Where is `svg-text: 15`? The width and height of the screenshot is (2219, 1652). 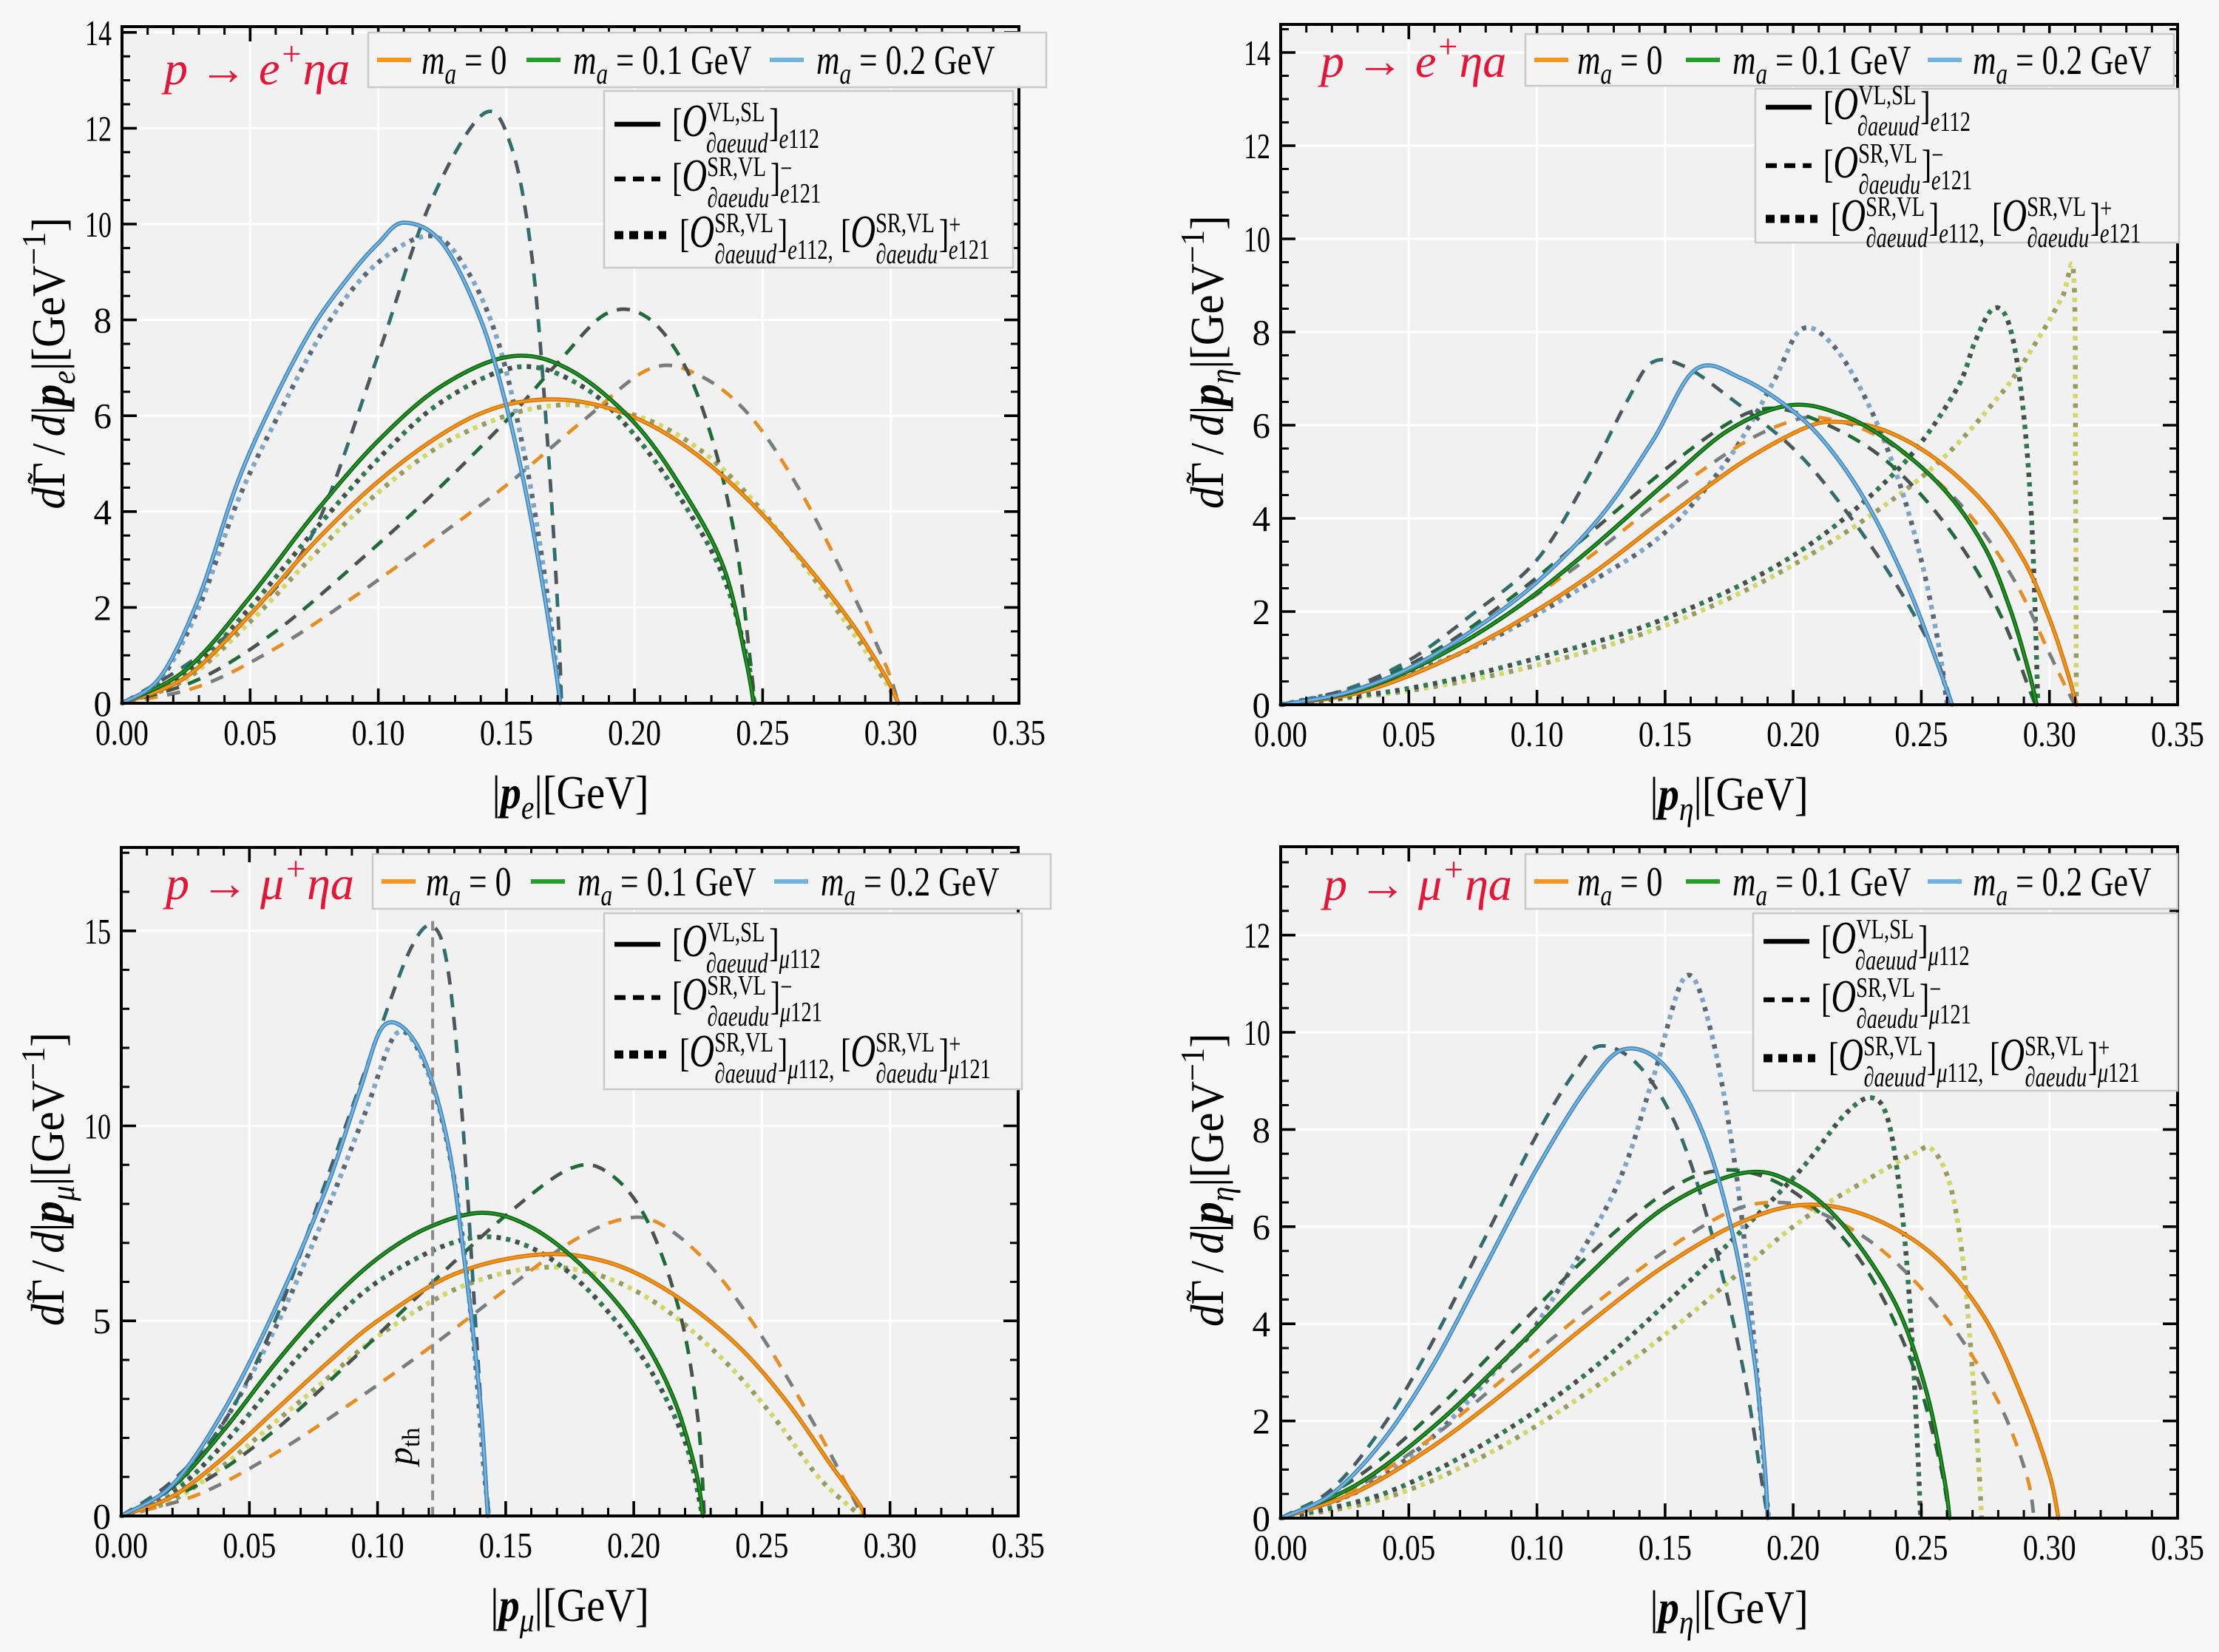 svg-text: 15 is located at coordinates (98, 931).